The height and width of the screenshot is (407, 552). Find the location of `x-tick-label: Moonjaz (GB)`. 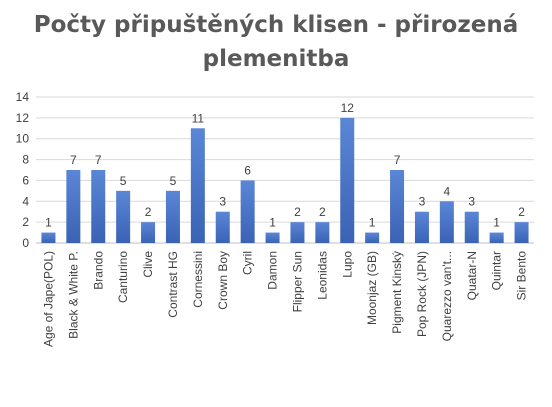

x-tick-label: Moonjaz (GB) is located at coordinates (372, 288).